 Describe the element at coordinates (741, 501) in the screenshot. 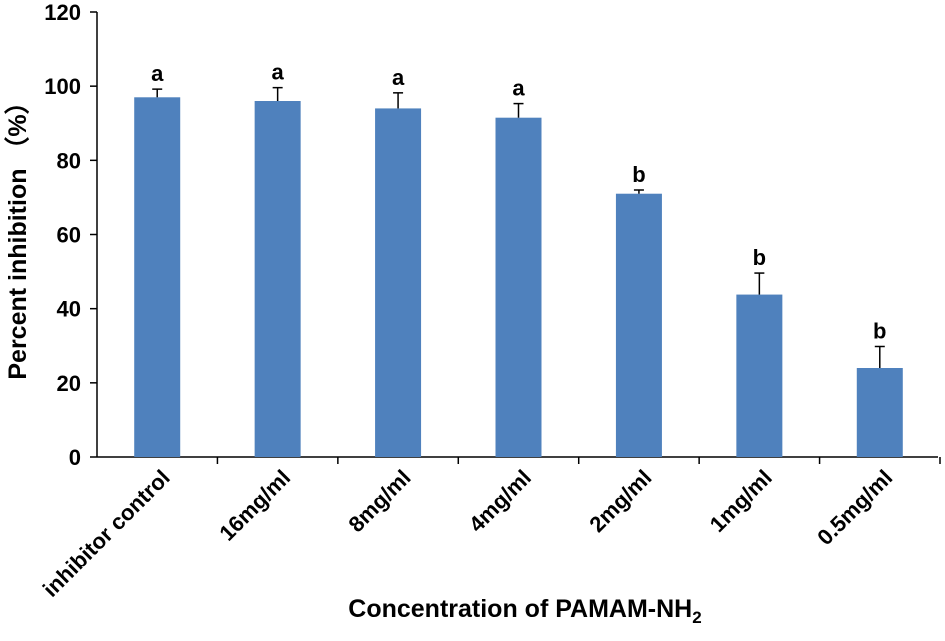

I see `category-label: 1mg/ml` at that location.